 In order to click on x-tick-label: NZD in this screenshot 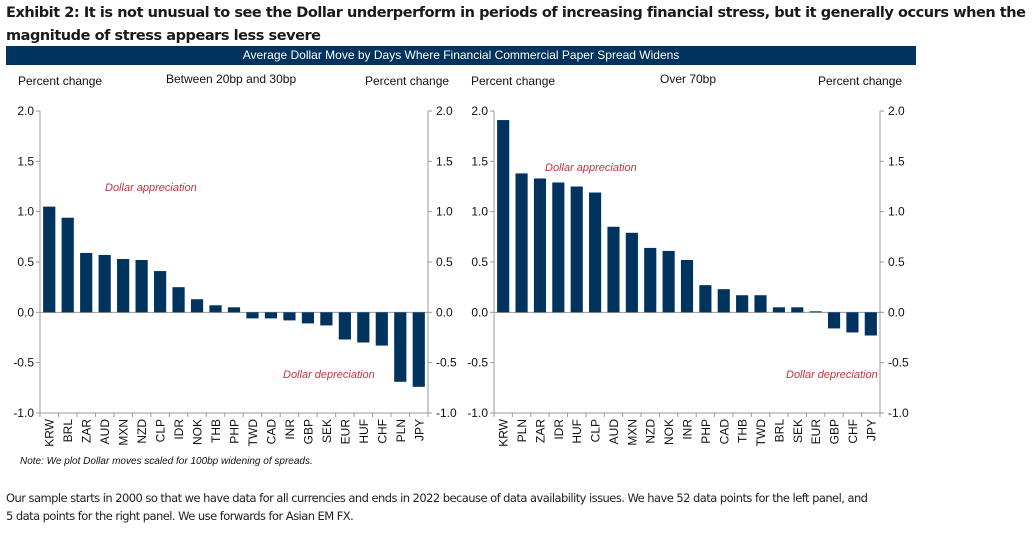, I will do `click(142, 431)`.